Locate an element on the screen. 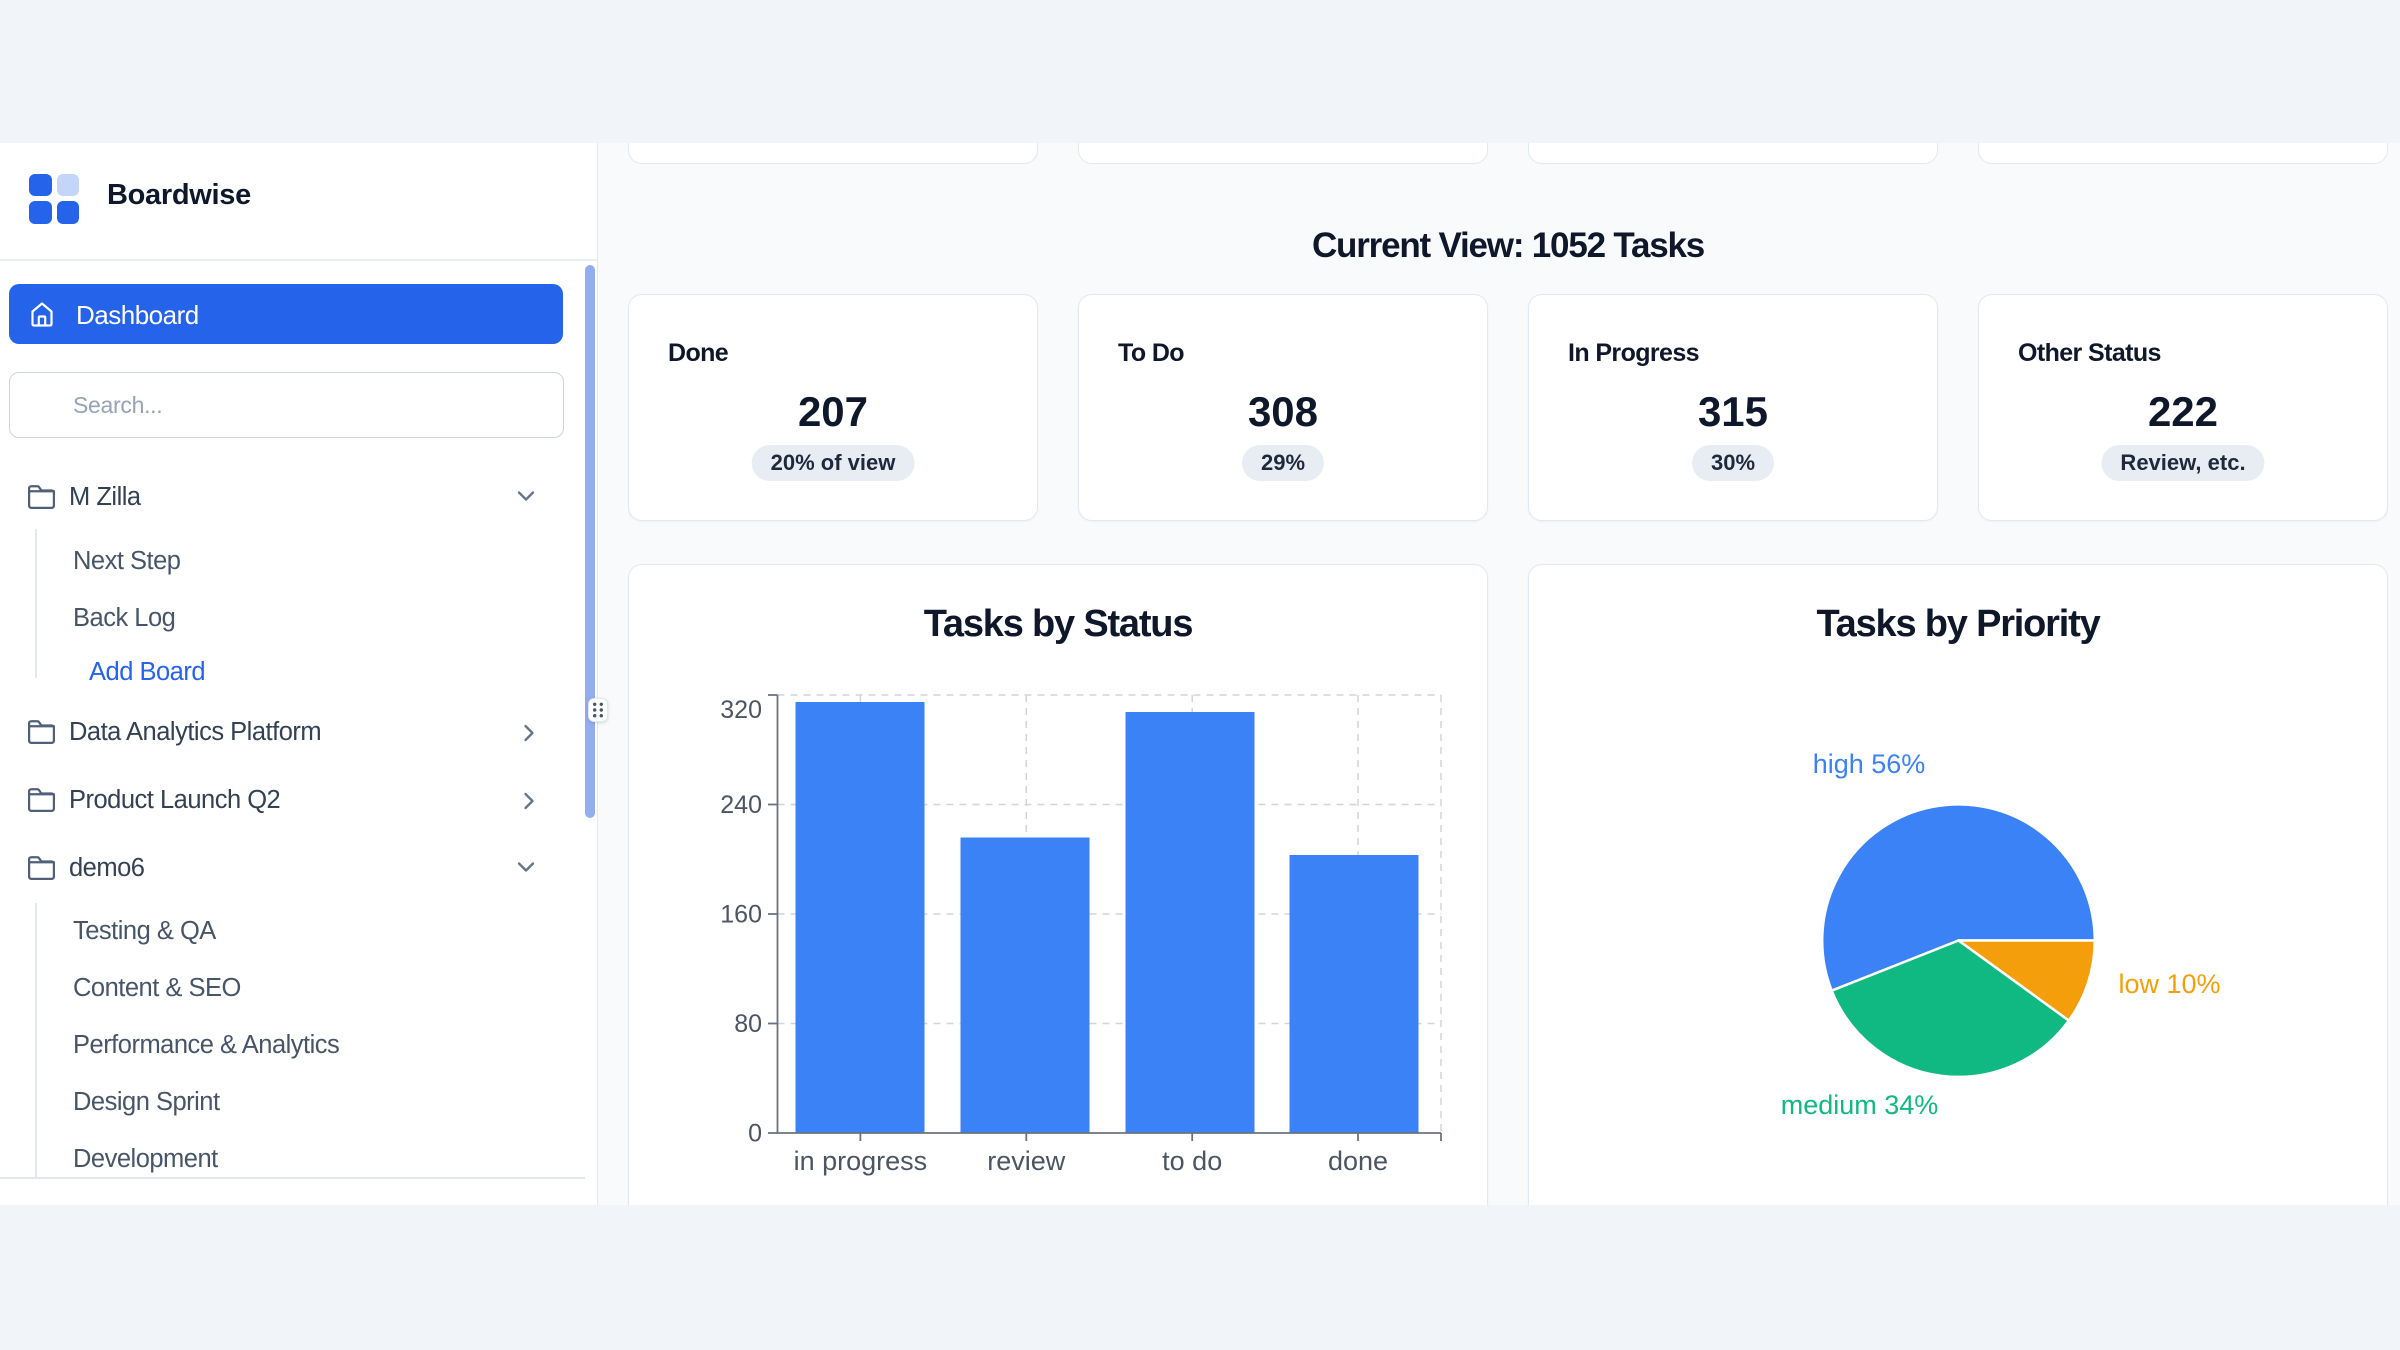  svg-text: 320 is located at coordinates (741, 710).